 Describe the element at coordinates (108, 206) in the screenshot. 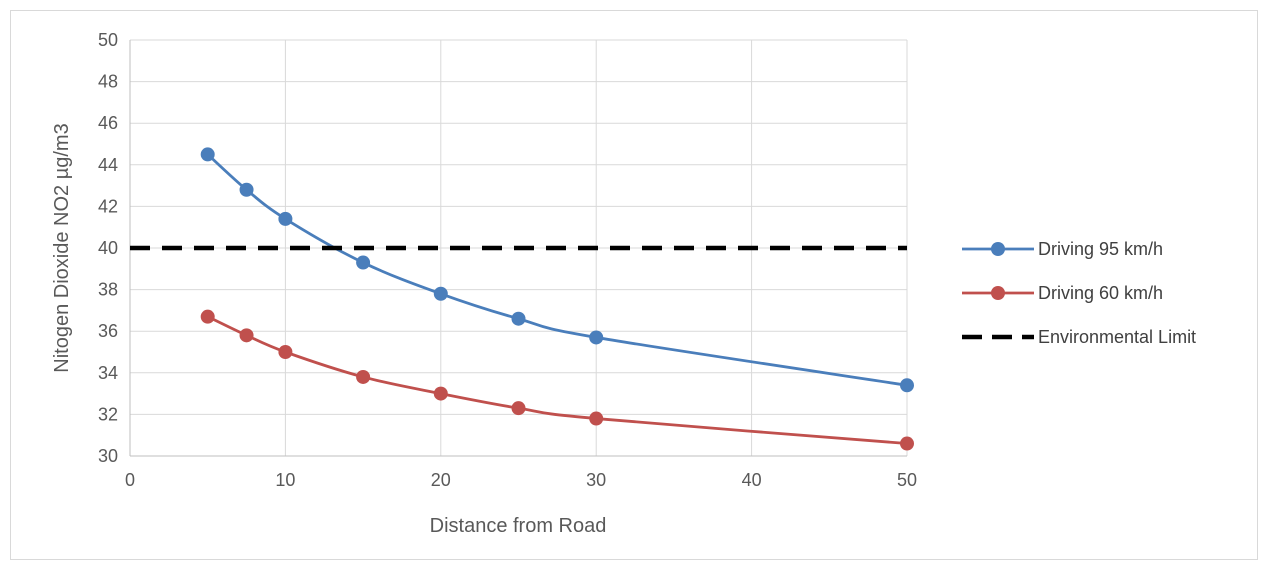

I see `y-tick-label: 42` at that location.